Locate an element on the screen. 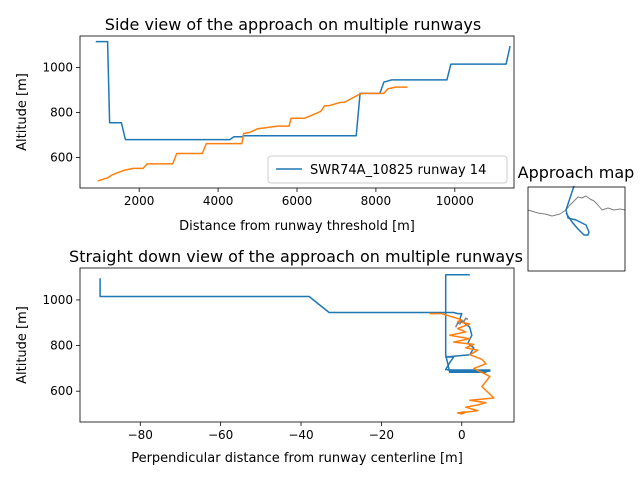 This screenshot has height=480, width=640. x-tick-label: −40 is located at coordinates (300, 435).